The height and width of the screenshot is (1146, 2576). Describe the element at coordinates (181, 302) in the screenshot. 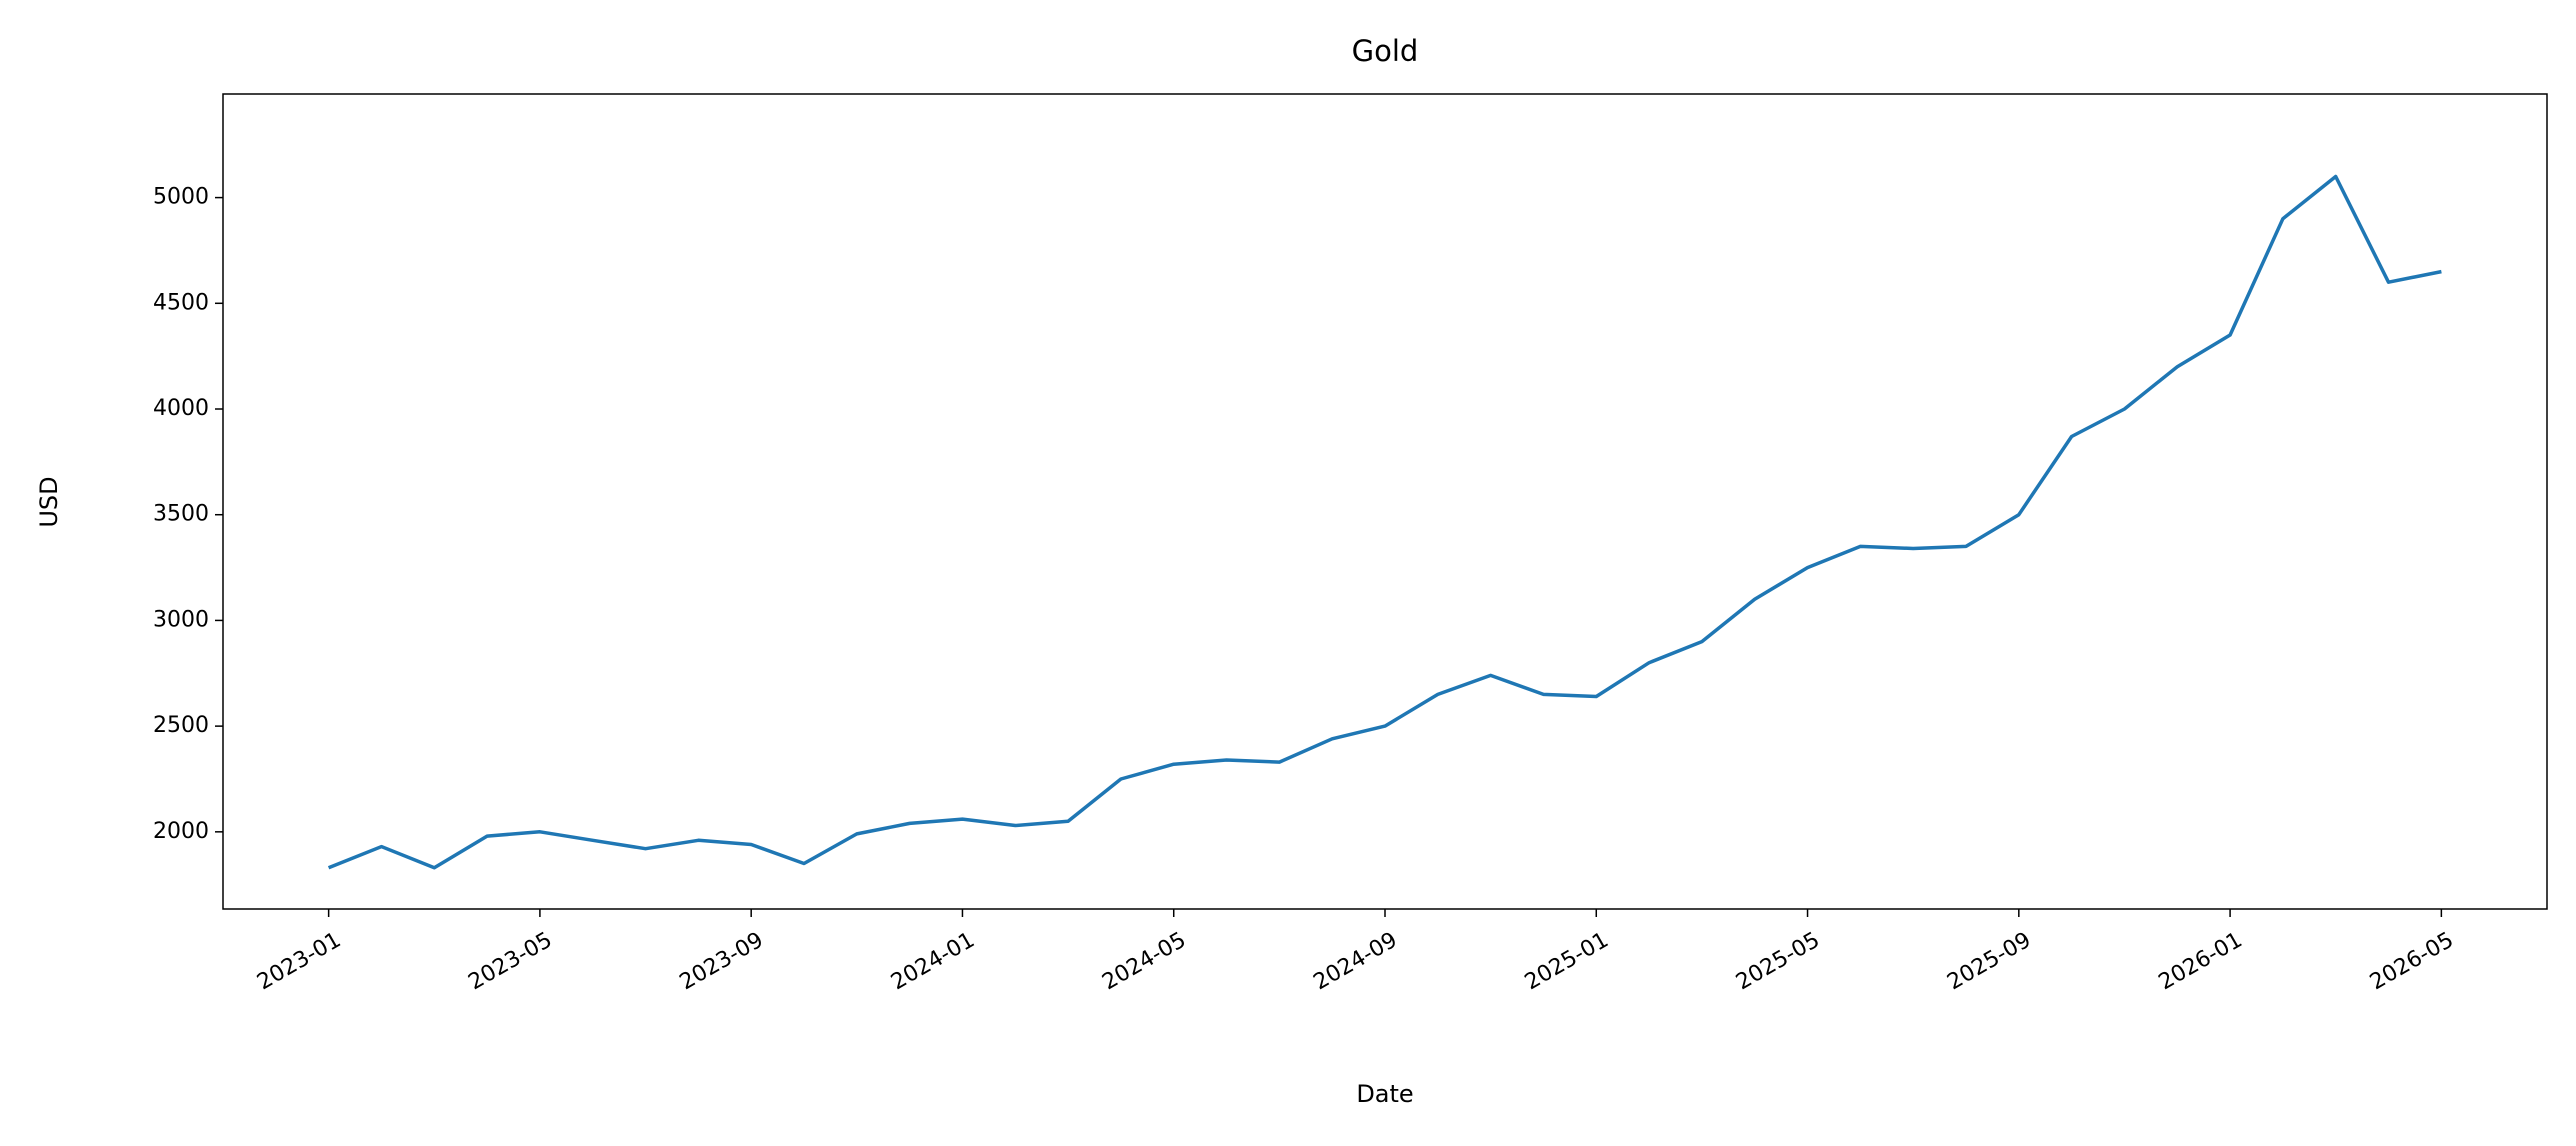

I see `y-tick-label: 4500` at that location.